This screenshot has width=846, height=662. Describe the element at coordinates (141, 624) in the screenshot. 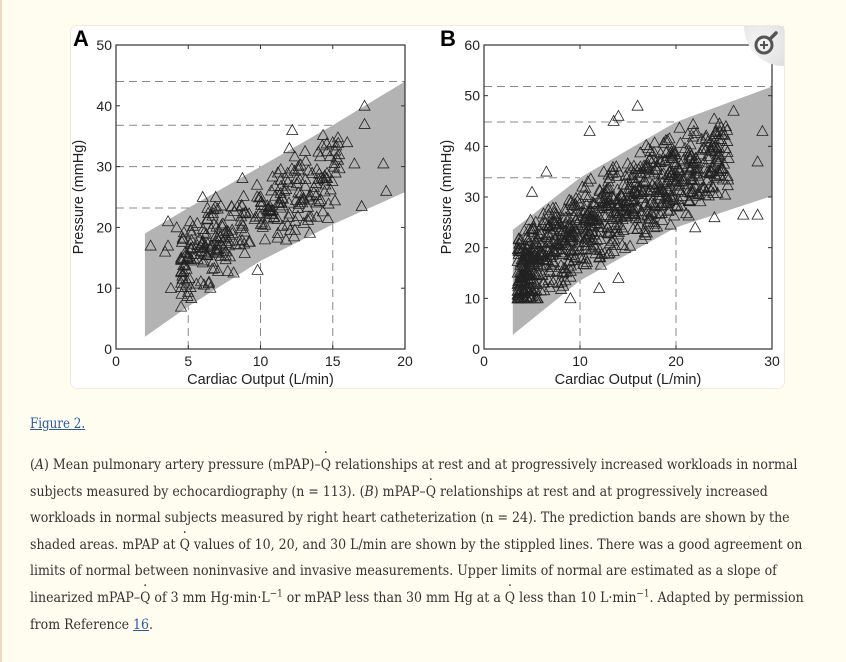

I see `reference-link: 16` at that location.